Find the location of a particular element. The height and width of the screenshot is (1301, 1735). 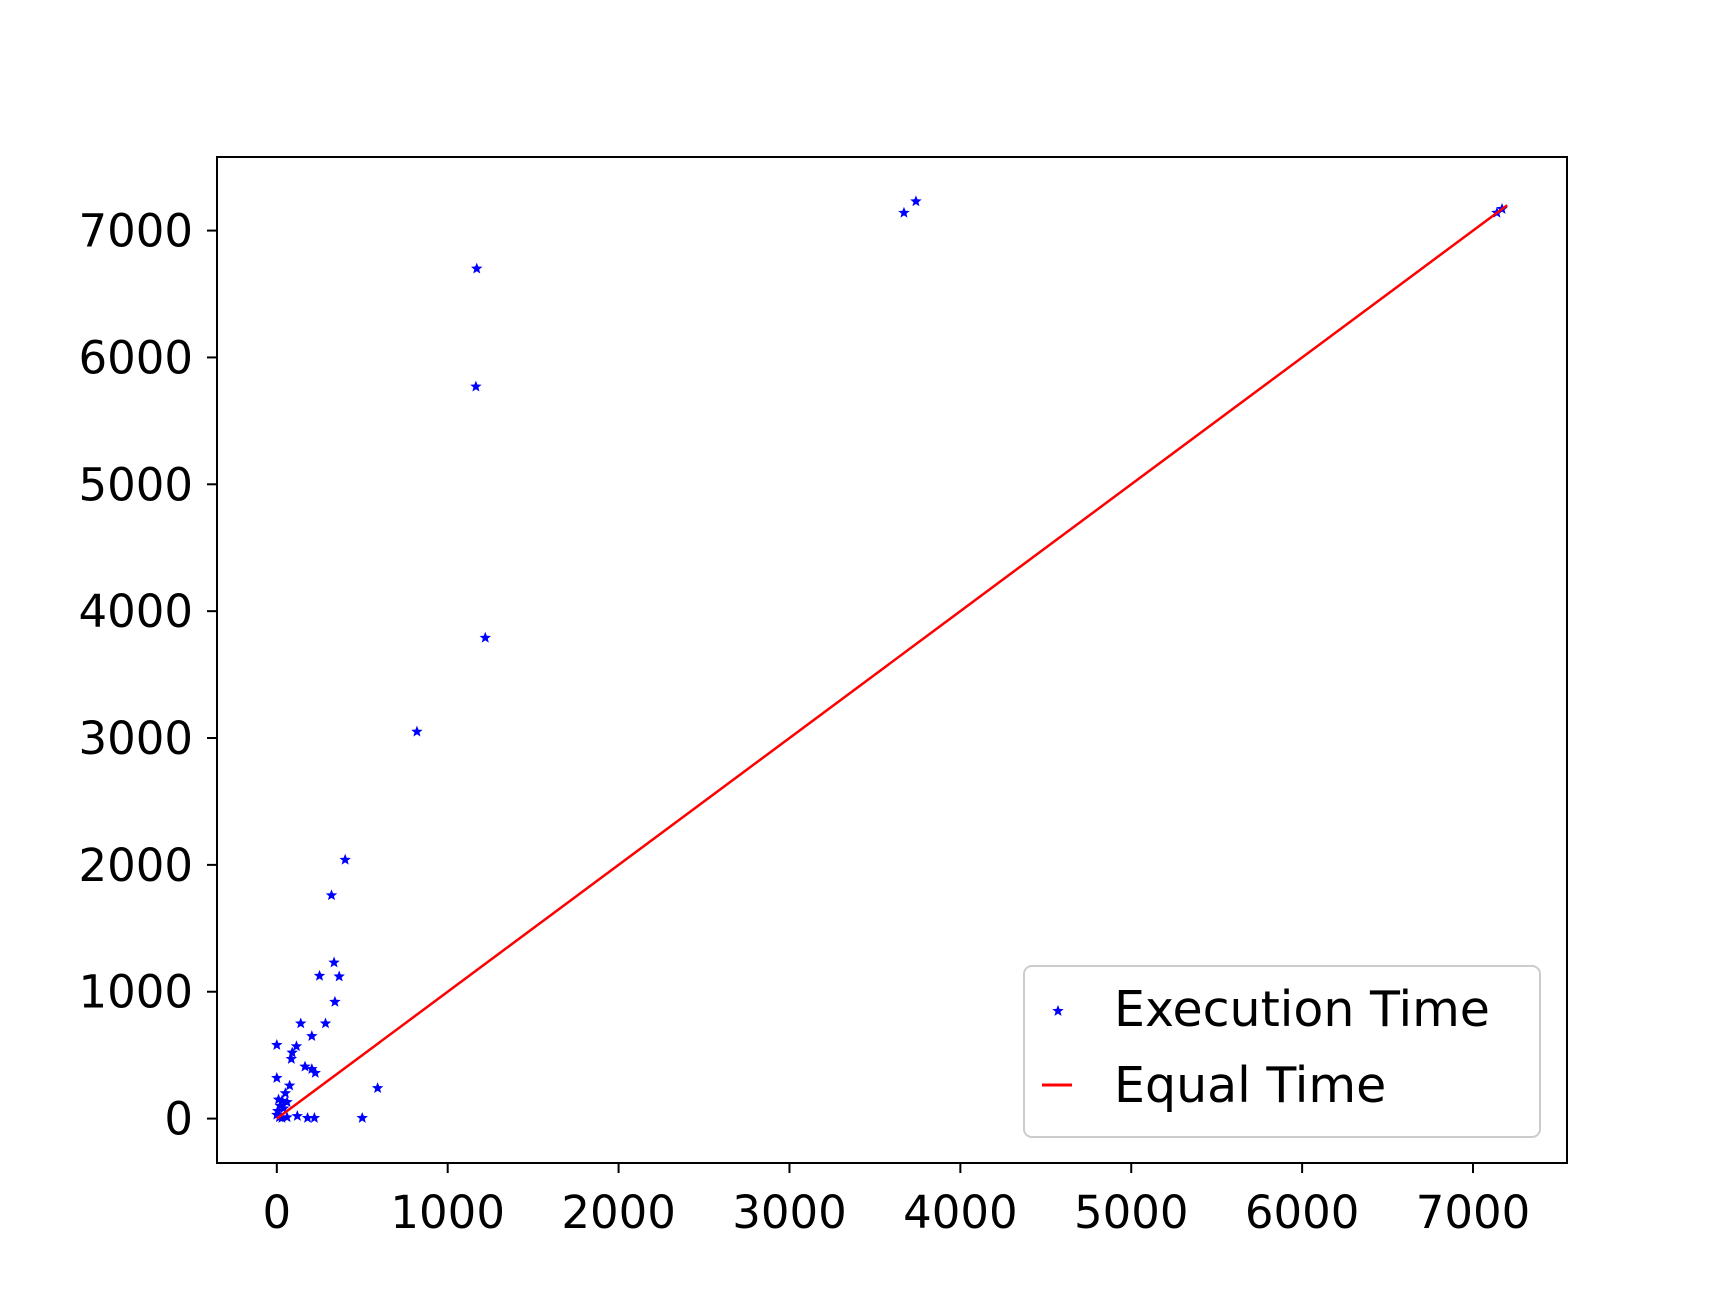

y-tick-label: 1000 is located at coordinates (135, 992).